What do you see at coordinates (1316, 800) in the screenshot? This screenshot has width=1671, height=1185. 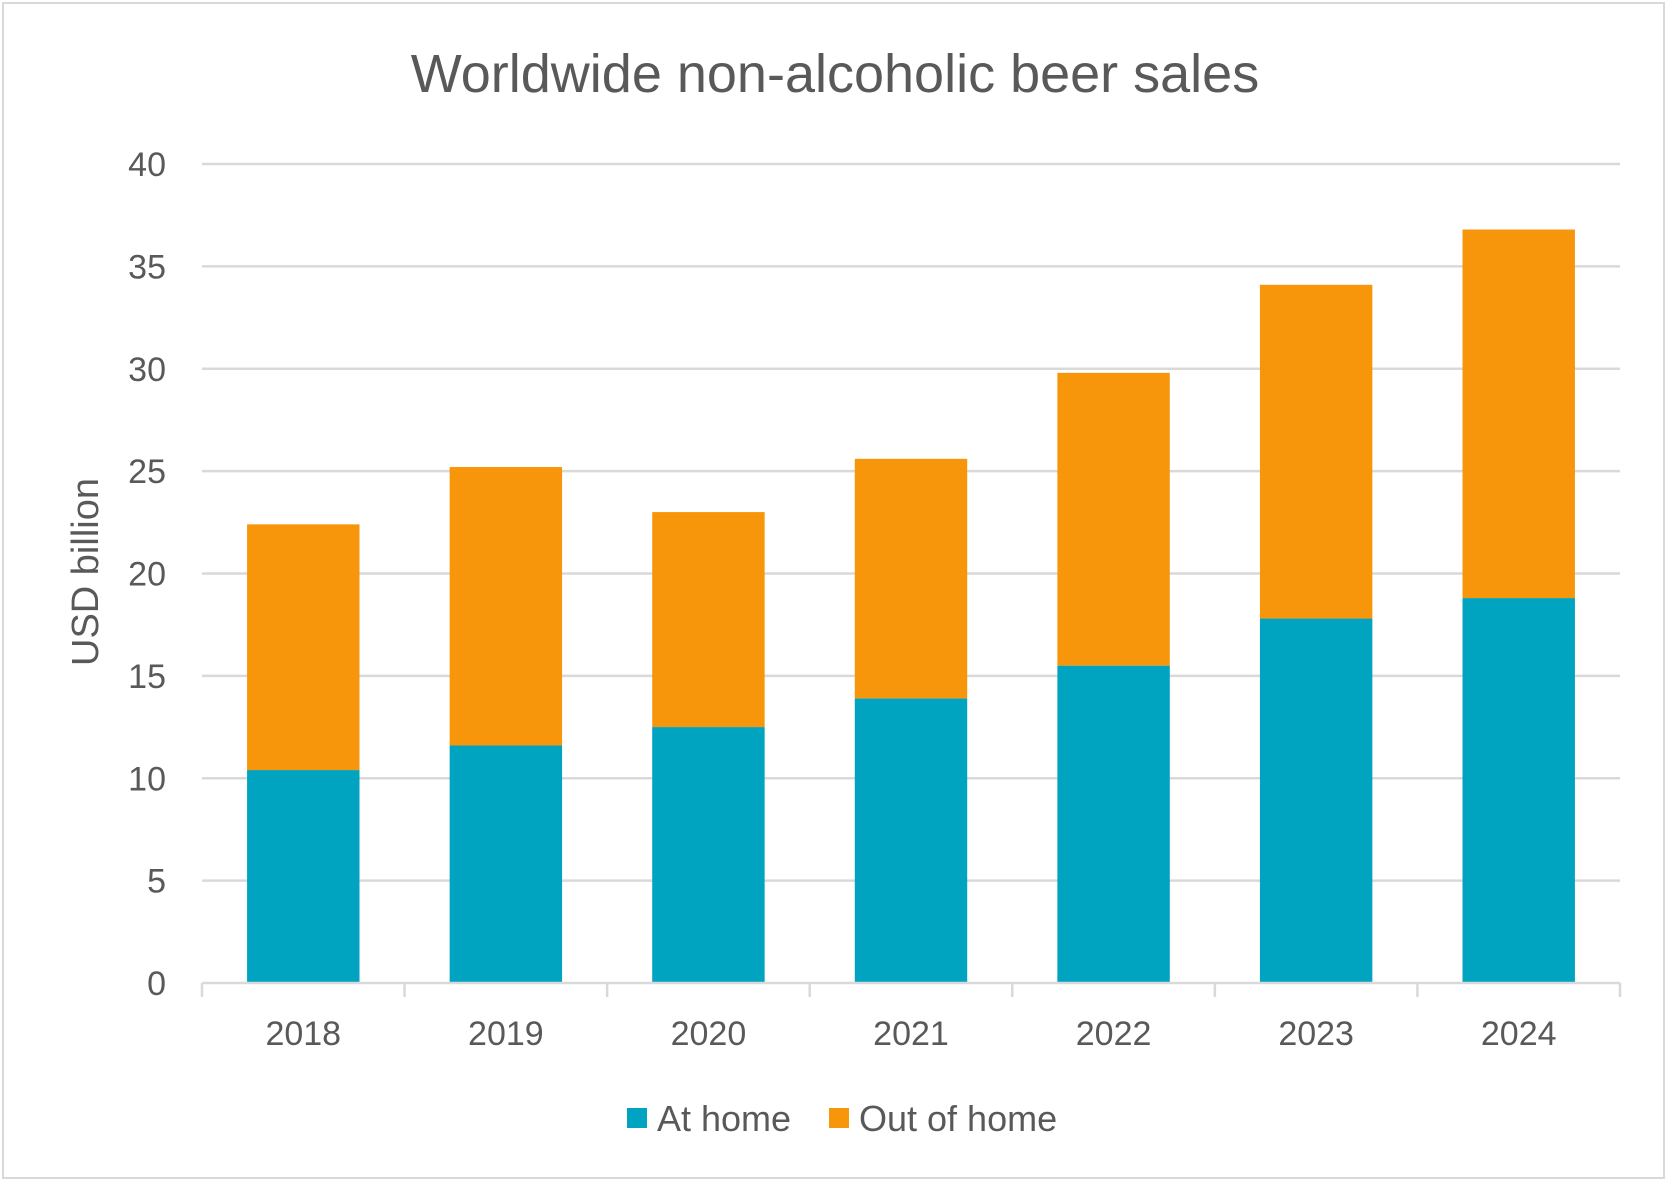 I see `bar-at-home-2023` at bounding box center [1316, 800].